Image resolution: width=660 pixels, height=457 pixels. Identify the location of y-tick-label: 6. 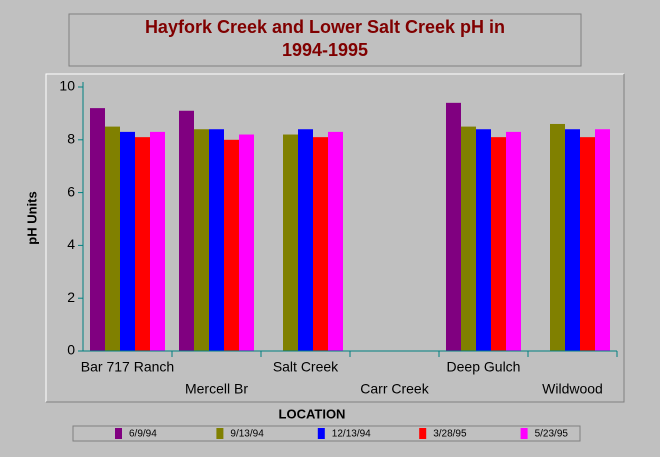
(71, 191).